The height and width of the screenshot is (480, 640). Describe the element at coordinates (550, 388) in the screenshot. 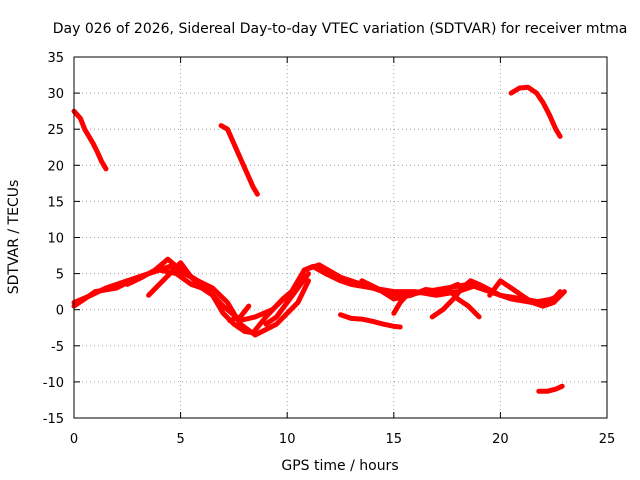

I see `series-s4` at that location.